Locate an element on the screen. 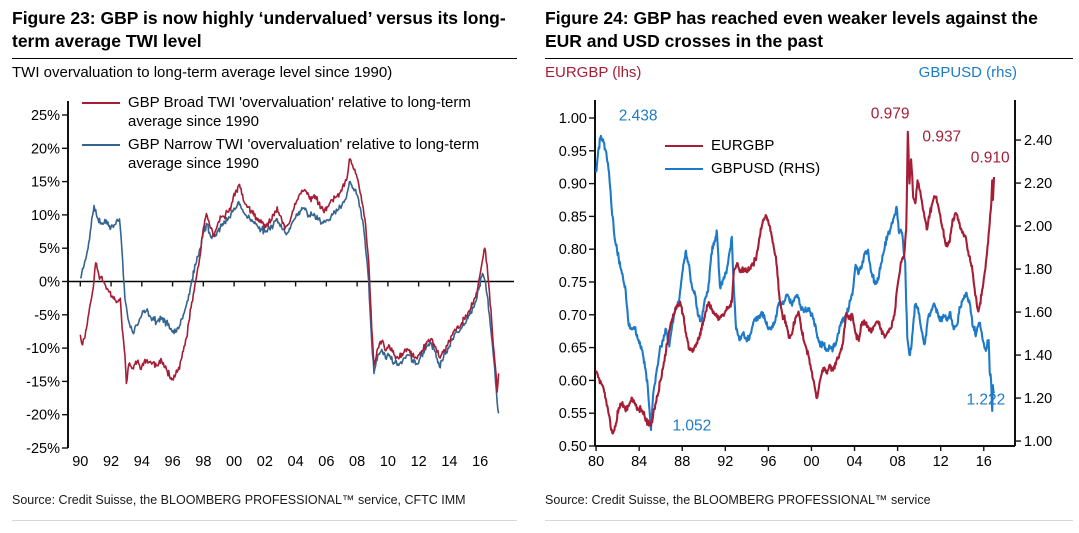 The image size is (1079, 533). eurgbp-line-swatch is located at coordinates (684, 146).